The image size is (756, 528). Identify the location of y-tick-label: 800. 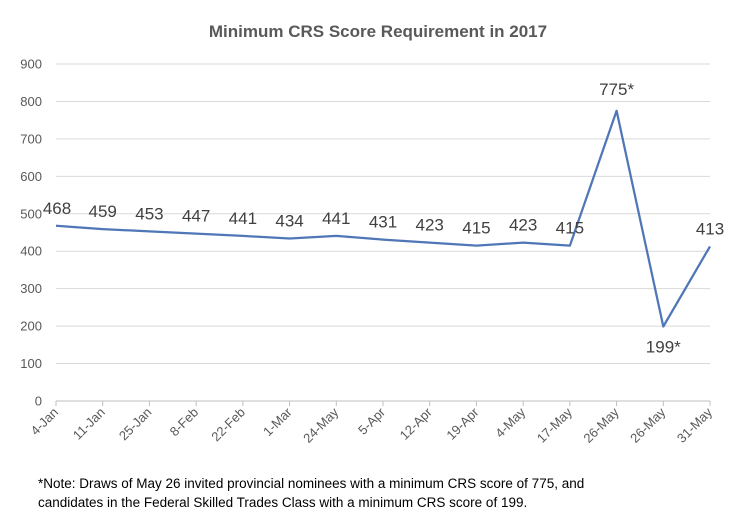
(31, 101).